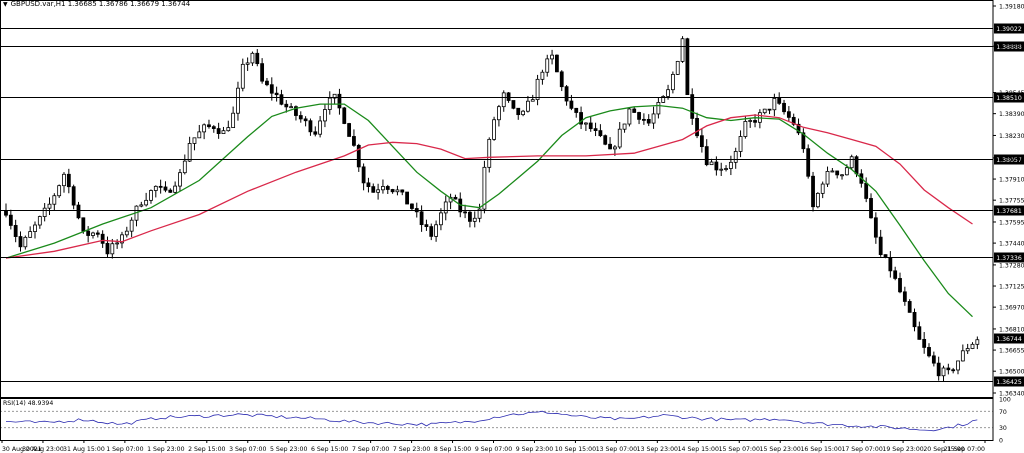 The image size is (1024, 453). Describe the element at coordinates (247, 449) in the screenshot. I see `time-tick-label: 3 Sep 07:00` at that location.